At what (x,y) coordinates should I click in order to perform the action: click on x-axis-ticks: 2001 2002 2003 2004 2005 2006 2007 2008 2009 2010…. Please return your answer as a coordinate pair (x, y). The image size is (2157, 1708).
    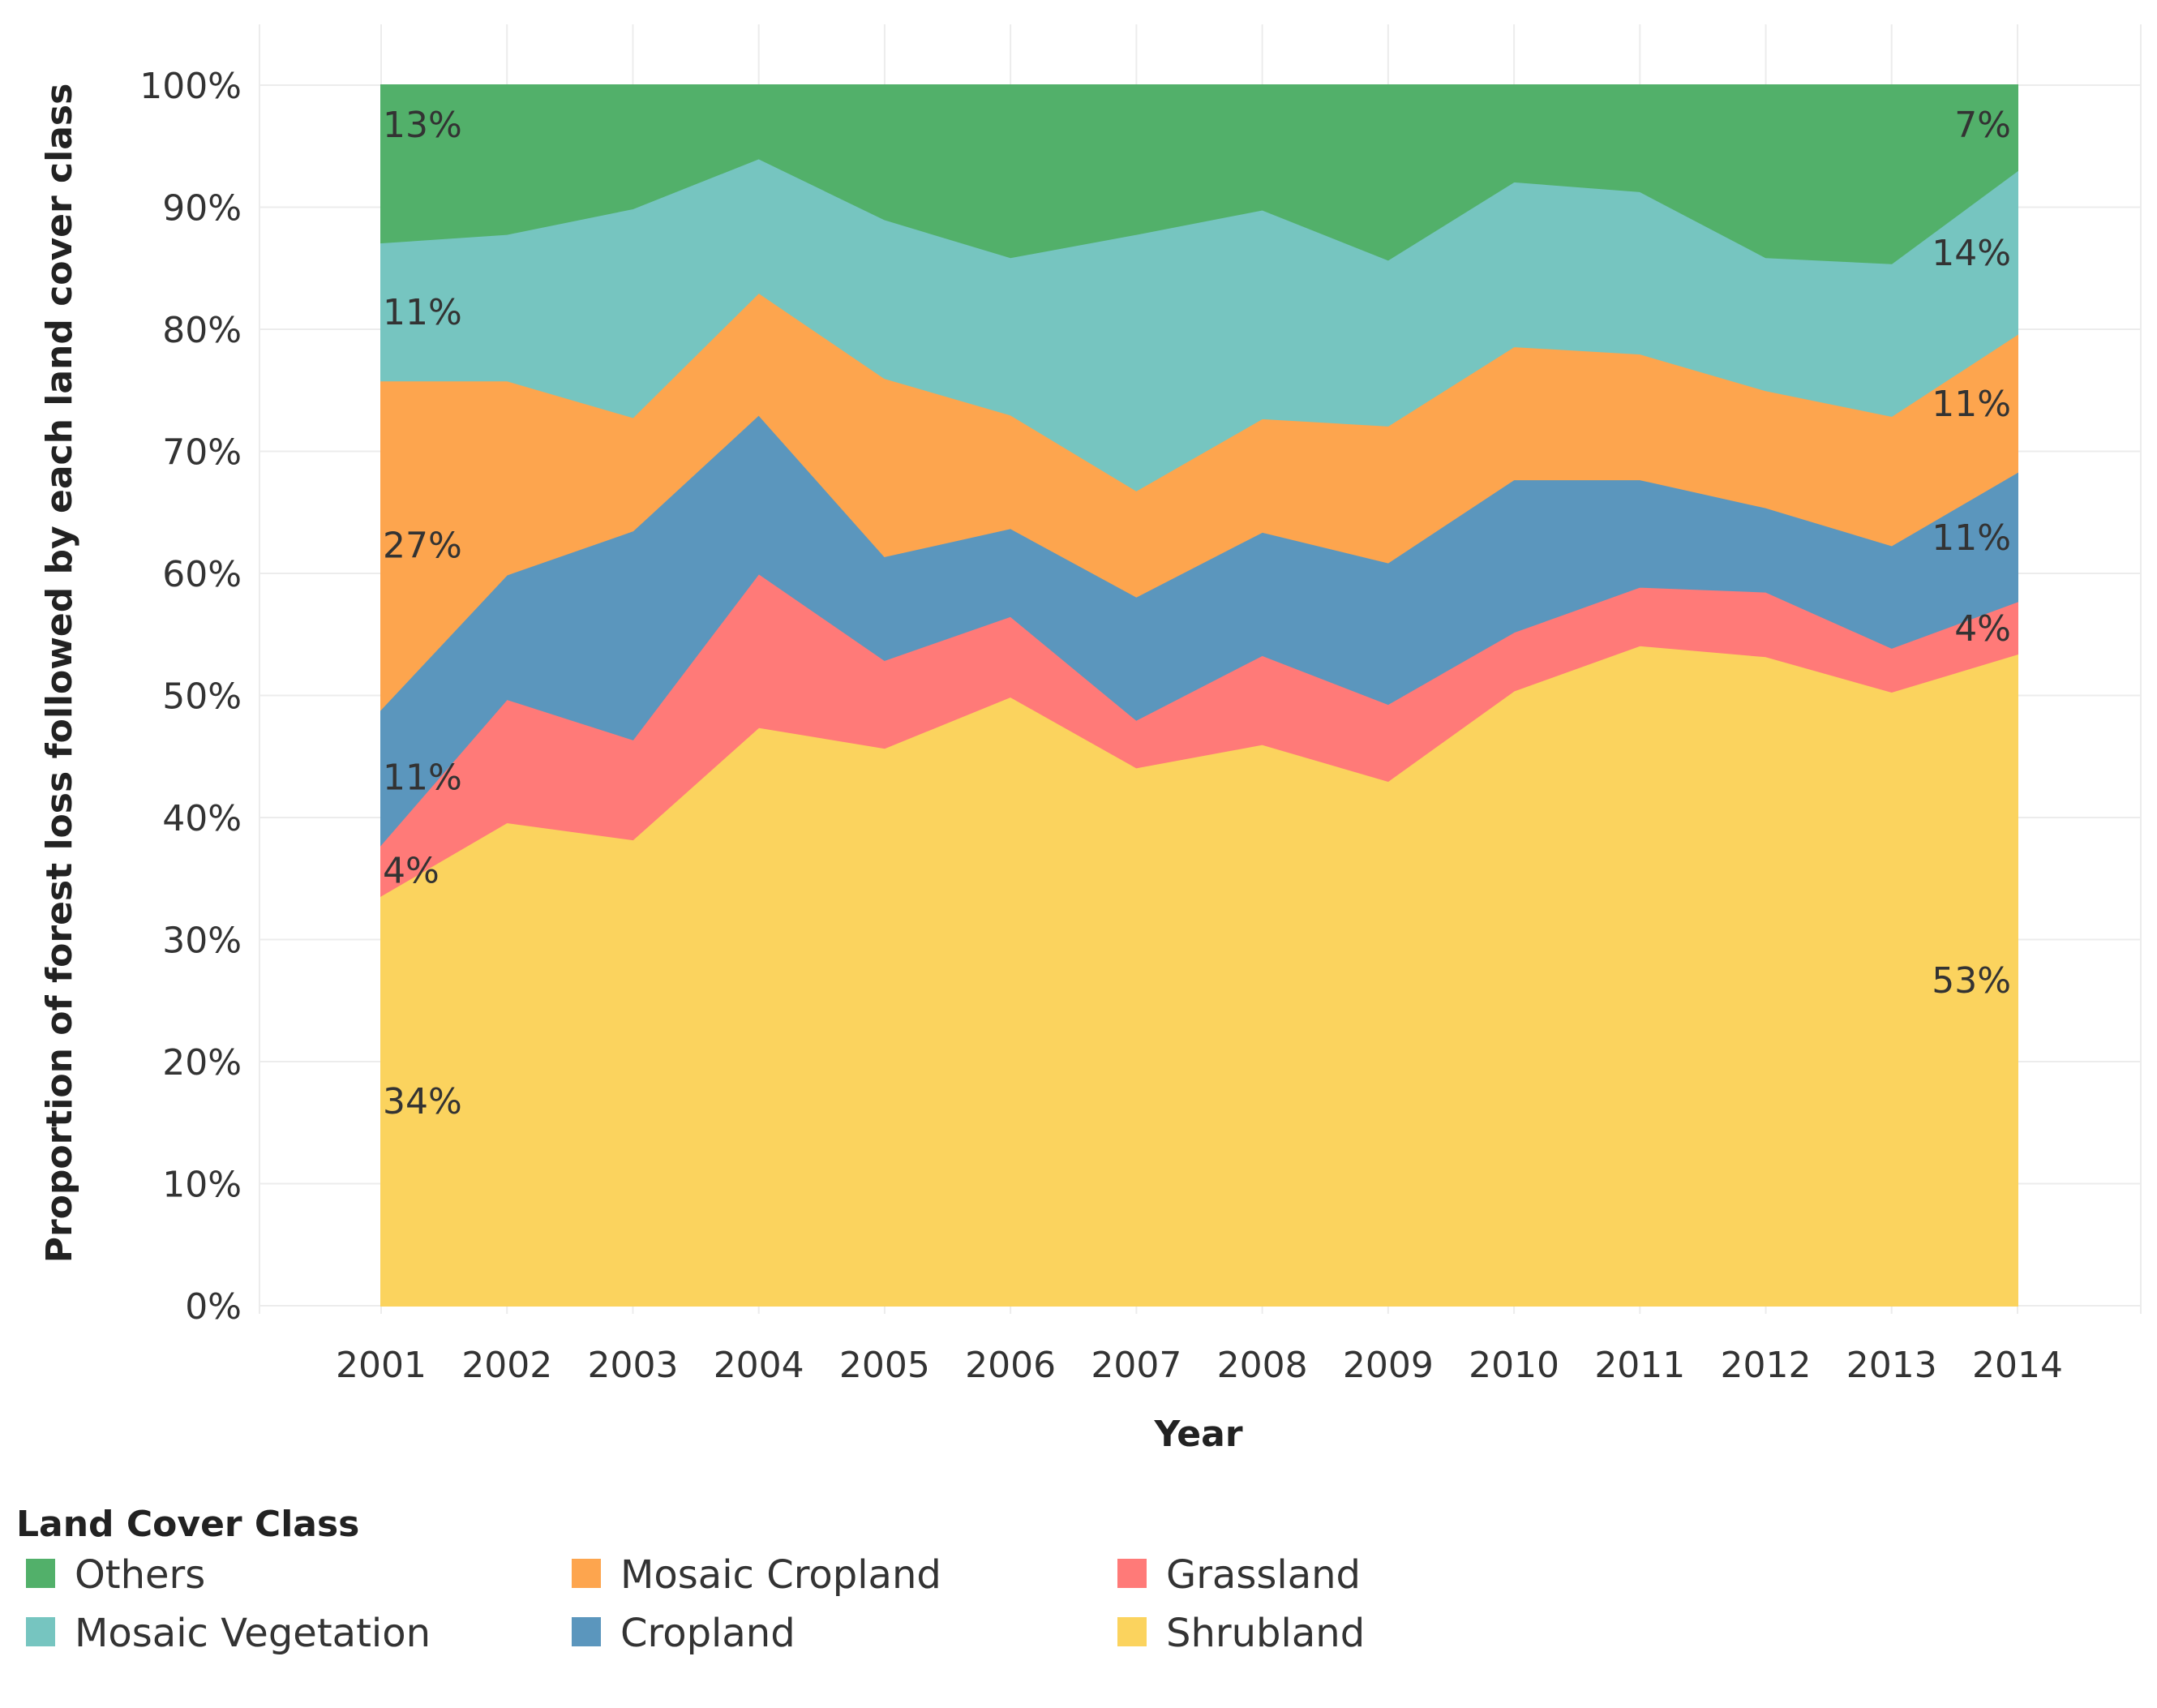
    Looking at the image, I should click on (1199, 1365).